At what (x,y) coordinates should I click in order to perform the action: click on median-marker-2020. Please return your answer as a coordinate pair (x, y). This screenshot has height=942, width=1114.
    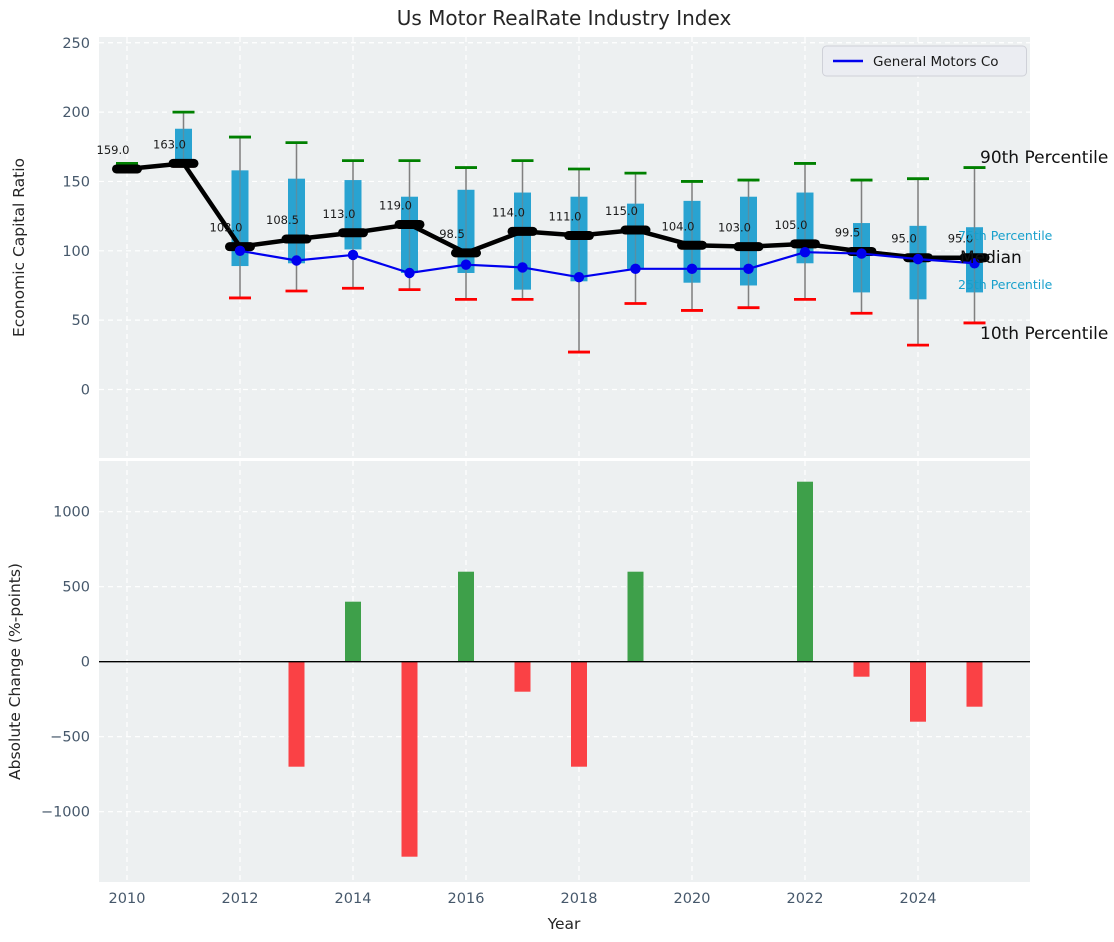
    Looking at the image, I should click on (692, 245).